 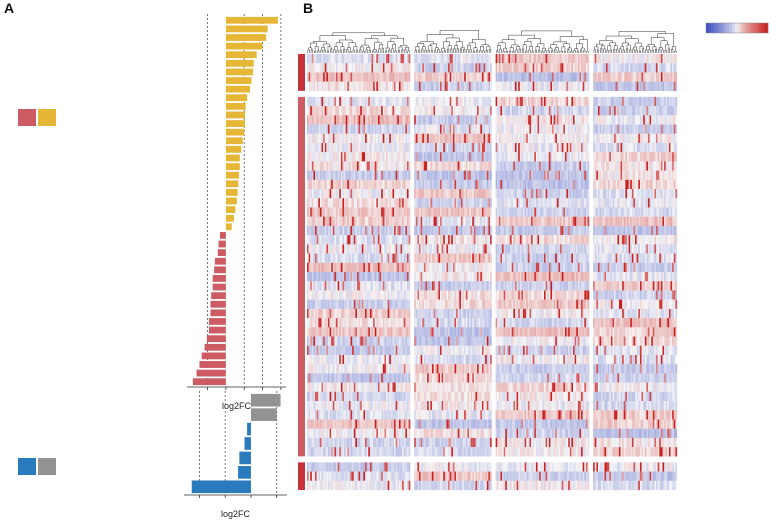 What do you see at coordinates (232, 158) in the screenshot?
I see `bar-sutterella` at bounding box center [232, 158].